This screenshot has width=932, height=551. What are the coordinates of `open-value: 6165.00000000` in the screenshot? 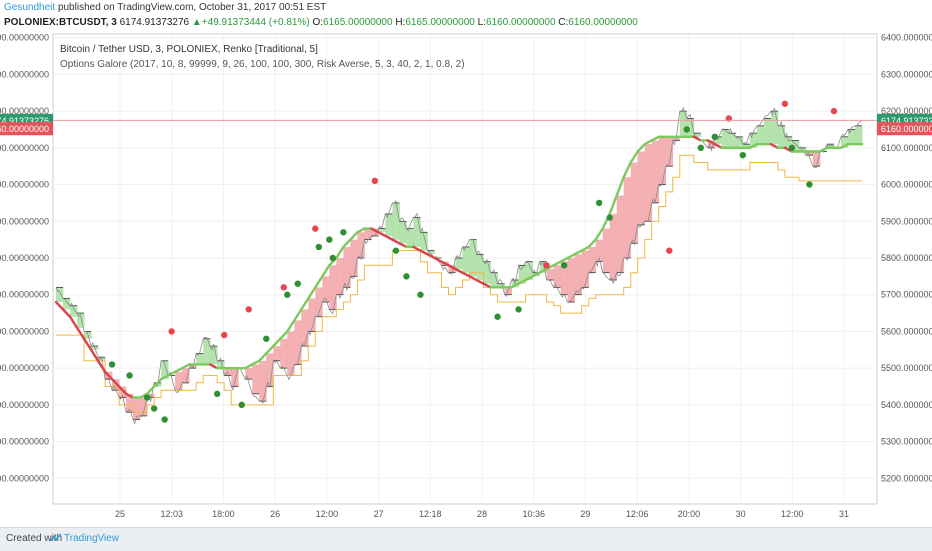 It's located at (358, 22).